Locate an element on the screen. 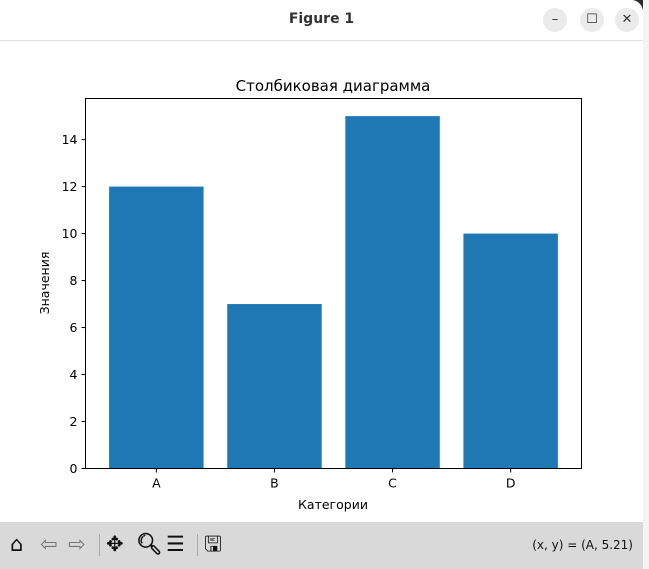 The image size is (649, 569). y-tick-label: 2 is located at coordinates (74, 421).